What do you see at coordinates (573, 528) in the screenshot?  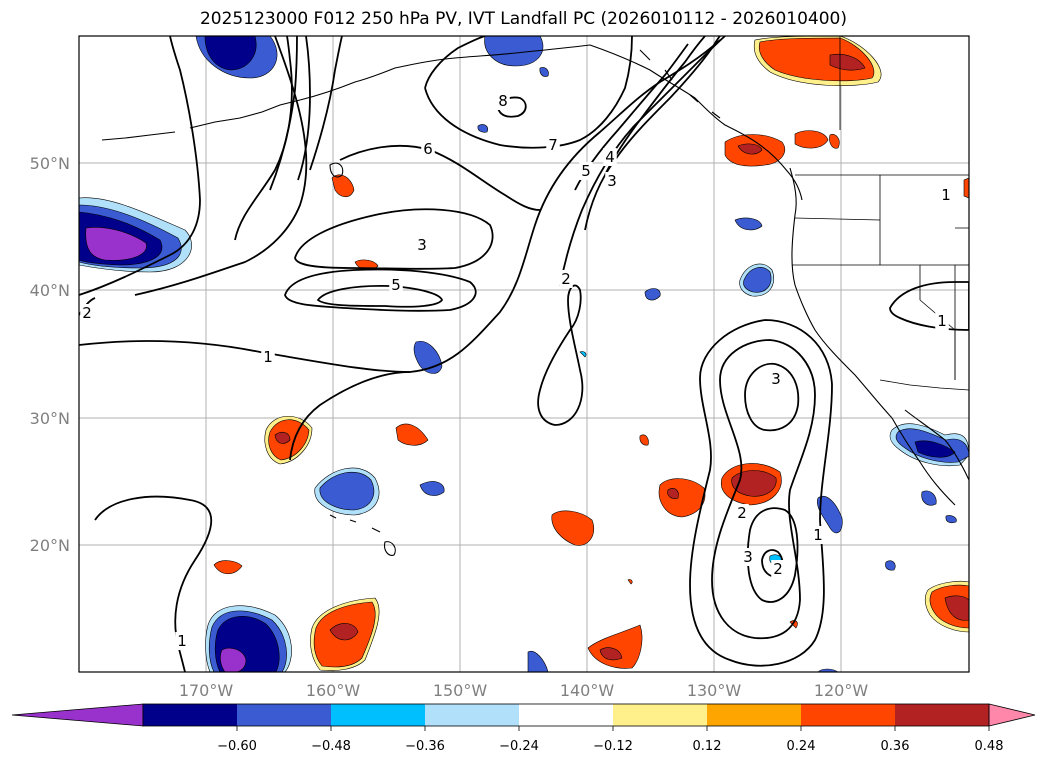 I see `pos-blob-21n-142w` at bounding box center [573, 528].